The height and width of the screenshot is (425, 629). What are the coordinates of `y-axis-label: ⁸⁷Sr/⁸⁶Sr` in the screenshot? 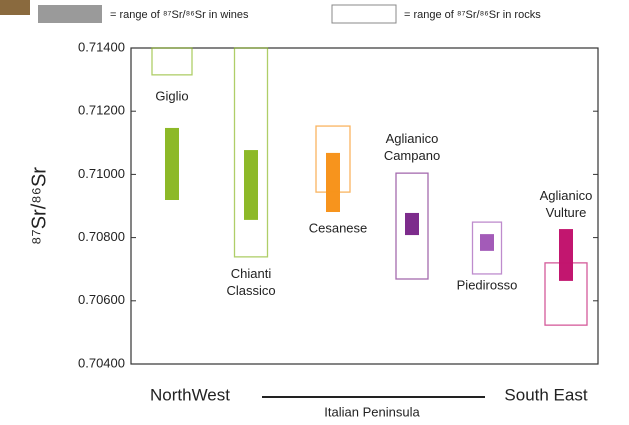 It's located at (39, 206).